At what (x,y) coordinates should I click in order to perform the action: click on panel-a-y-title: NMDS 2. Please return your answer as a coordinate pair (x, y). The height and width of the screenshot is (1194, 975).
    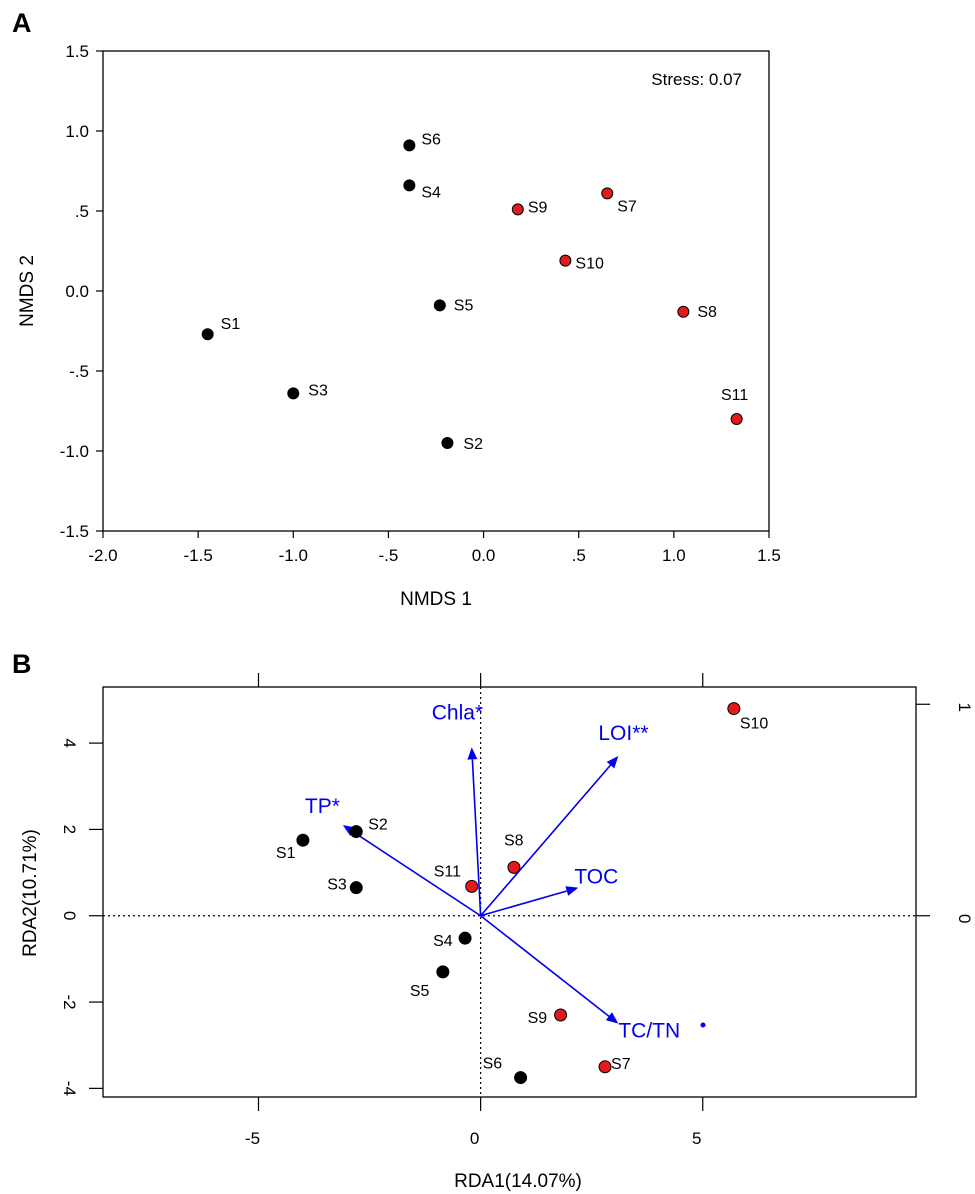
    Looking at the image, I should click on (27, 291).